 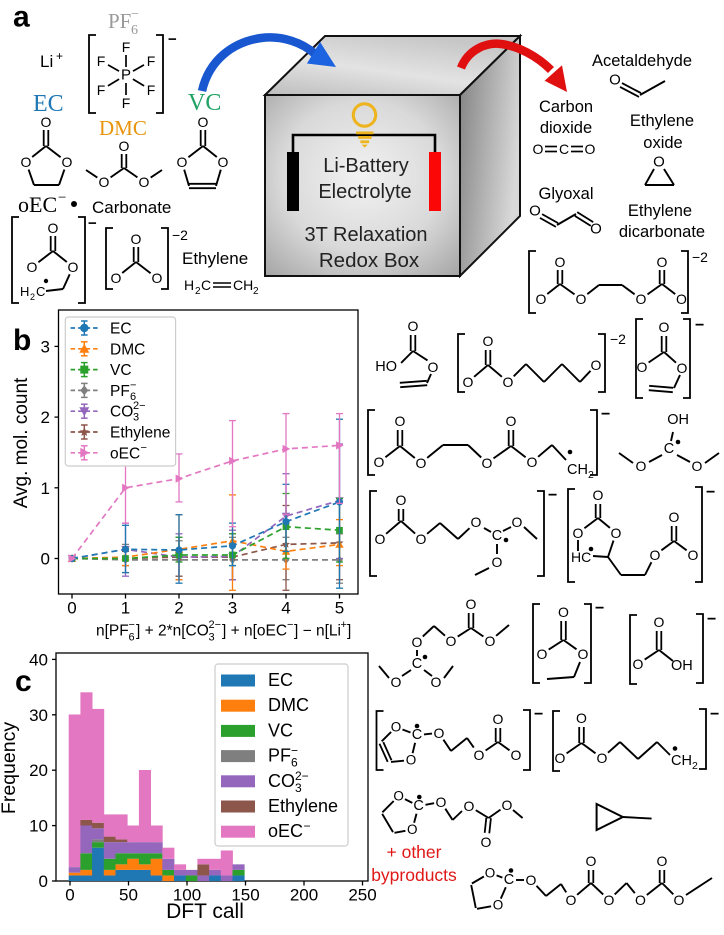 I want to click on svg-text: VC, so click(x=204, y=103).